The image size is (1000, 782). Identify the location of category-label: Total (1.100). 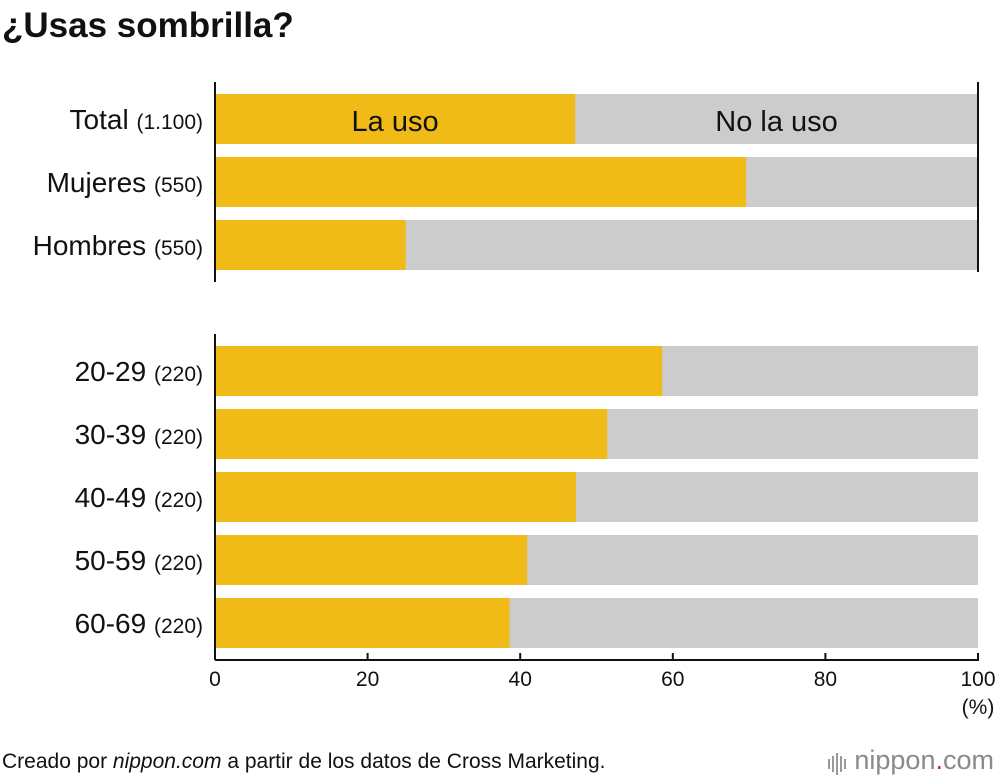
(136, 119).